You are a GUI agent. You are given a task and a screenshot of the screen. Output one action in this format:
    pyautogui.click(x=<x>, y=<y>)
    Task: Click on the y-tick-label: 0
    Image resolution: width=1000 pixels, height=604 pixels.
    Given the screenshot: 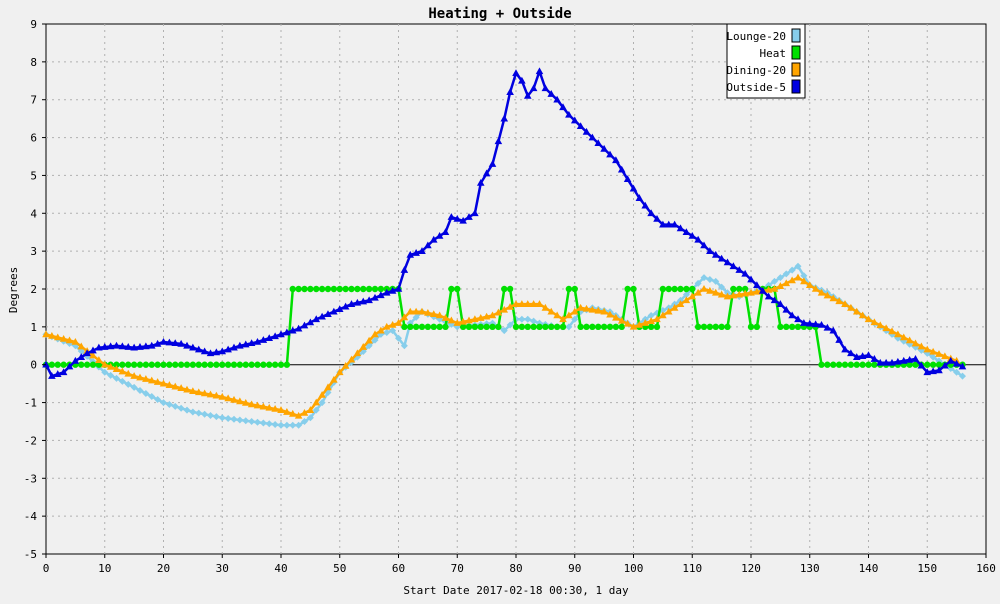 What is the action you would take?
    pyautogui.click(x=33, y=365)
    